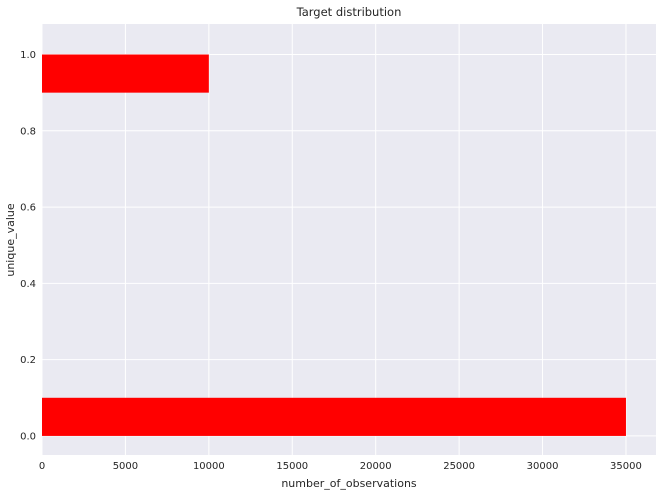 The height and width of the screenshot is (493, 663). Describe the element at coordinates (28, 208) in the screenshot. I see `y-tick-label: 0.6` at that location.